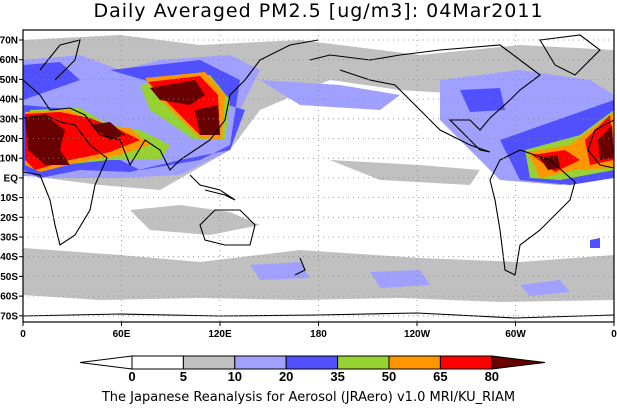 The height and width of the screenshot is (410, 617). What do you see at coordinates (286, 376) in the screenshot?
I see `colorbar-label: 20` at bounding box center [286, 376].